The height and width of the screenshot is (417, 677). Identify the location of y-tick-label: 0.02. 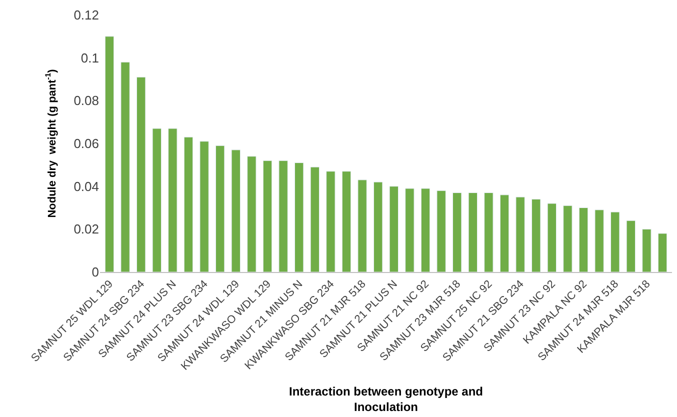
(86, 229).